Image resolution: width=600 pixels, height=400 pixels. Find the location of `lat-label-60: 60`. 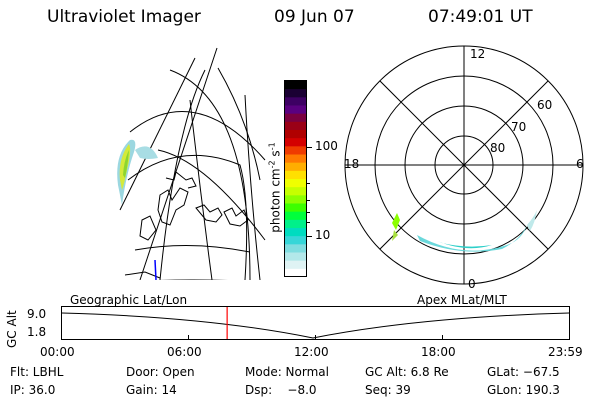

lat-label-60: 60 is located at coordinates (545, 105).